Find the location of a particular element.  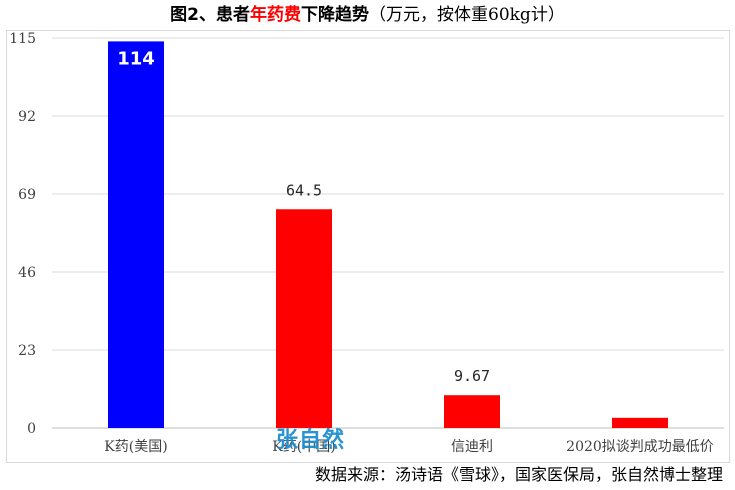

y-tick-label: 0 is located at coordinates (31, 429).